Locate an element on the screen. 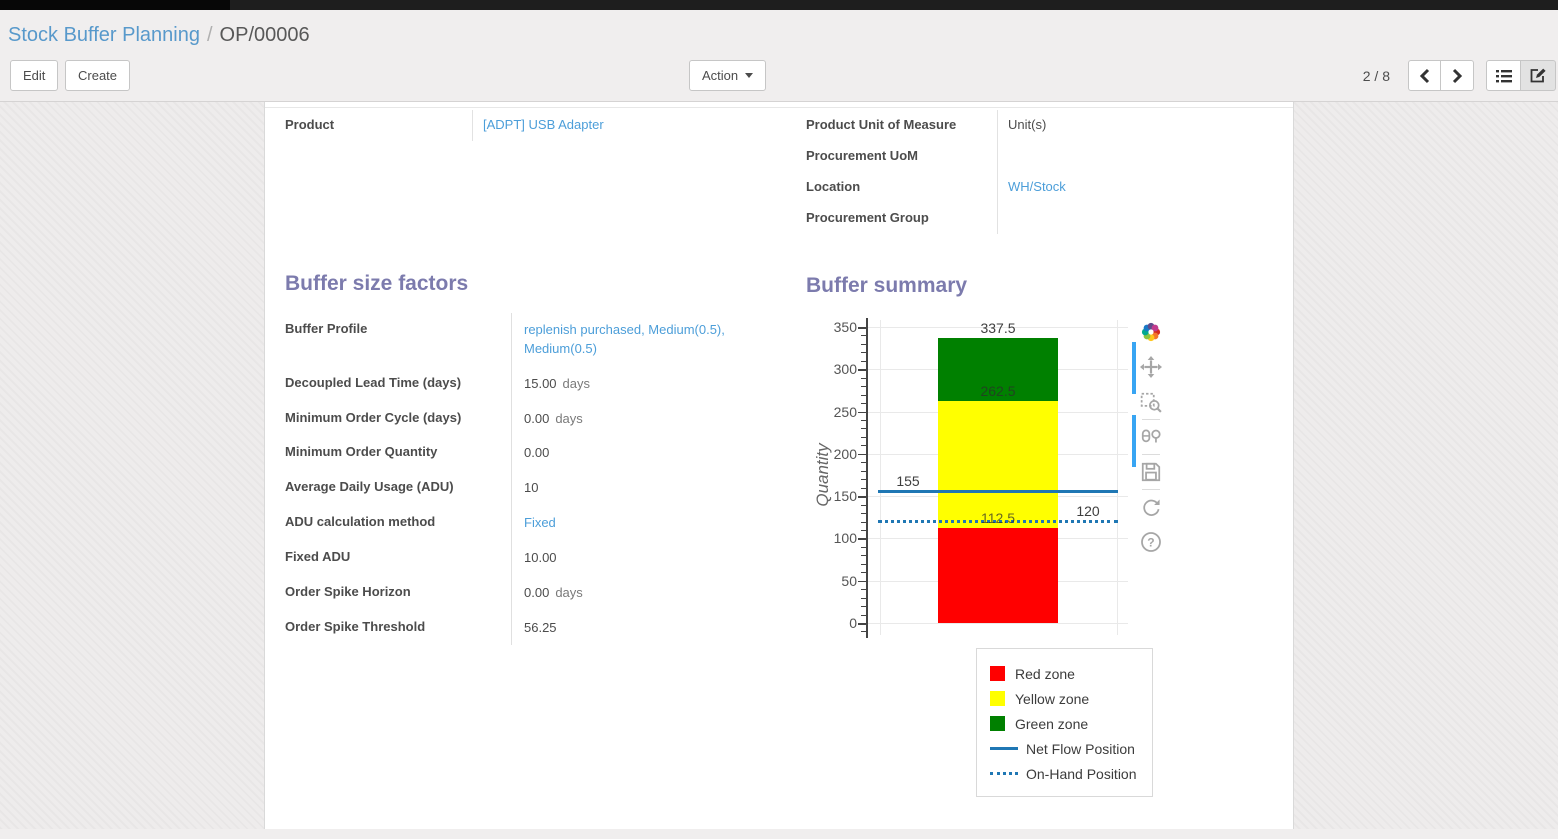 The height and width of the screenshot is (839, 1558). legend-item: On-Hand Position is located at coordinates (1071, 773).